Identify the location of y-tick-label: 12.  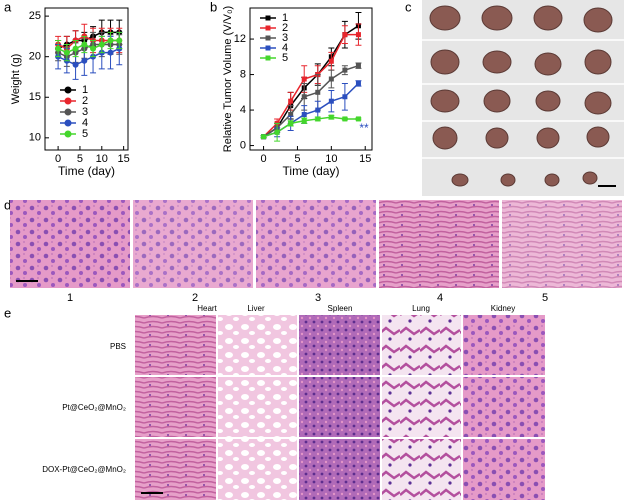
(240, 39).